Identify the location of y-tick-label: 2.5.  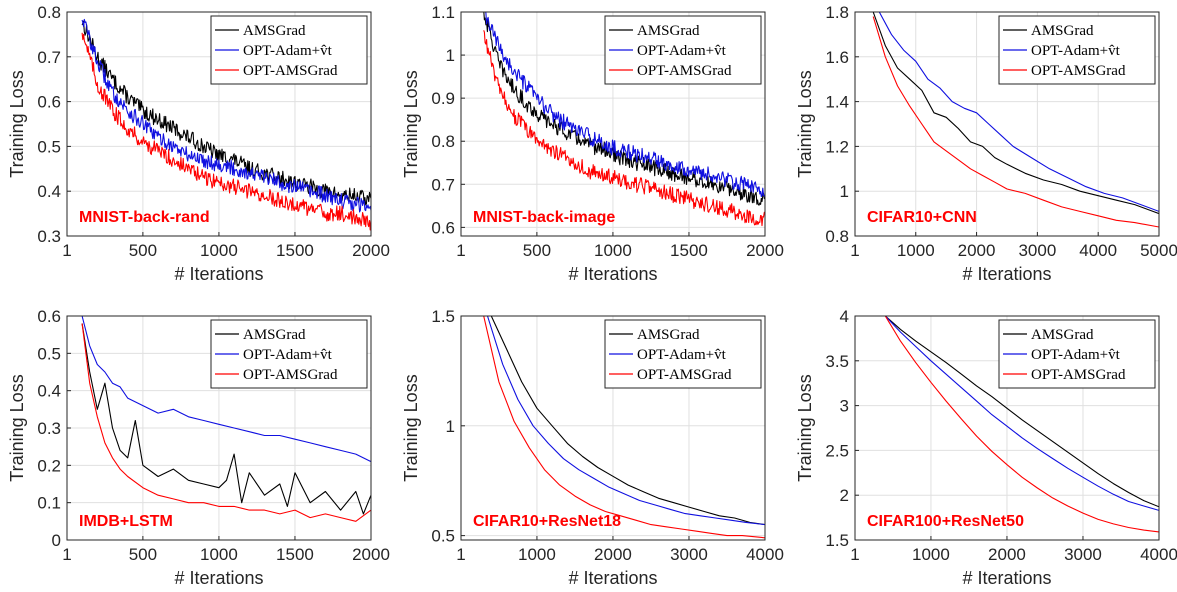
(837, 450).